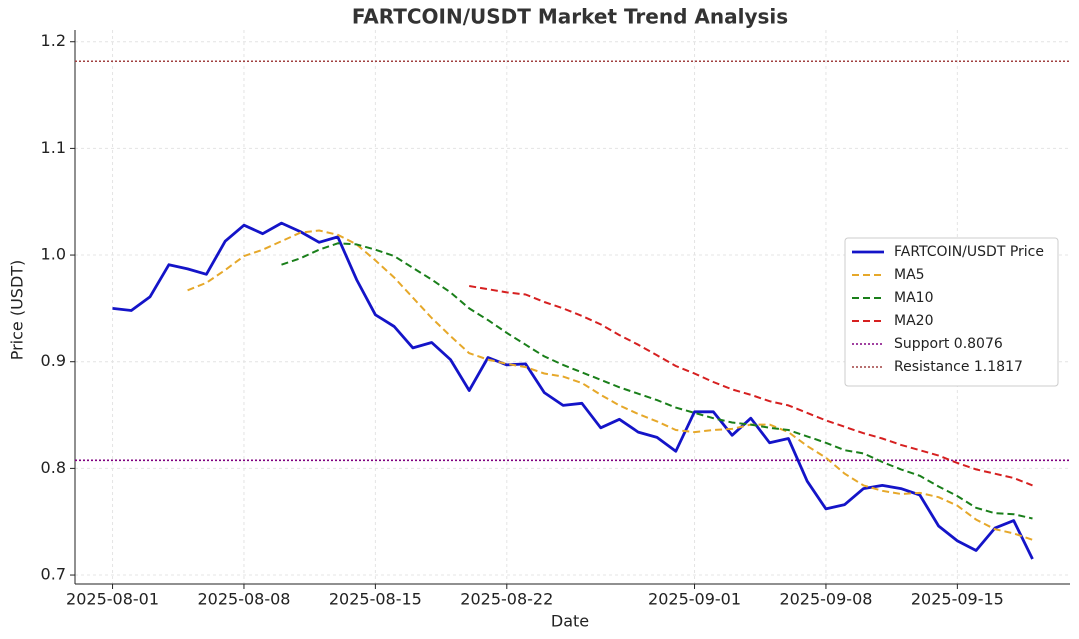 This screenshot has height=639, width=1079. Describe the element at coordinates (909, 275) in the screenshot. I see `legend-label: MA5` at that location.